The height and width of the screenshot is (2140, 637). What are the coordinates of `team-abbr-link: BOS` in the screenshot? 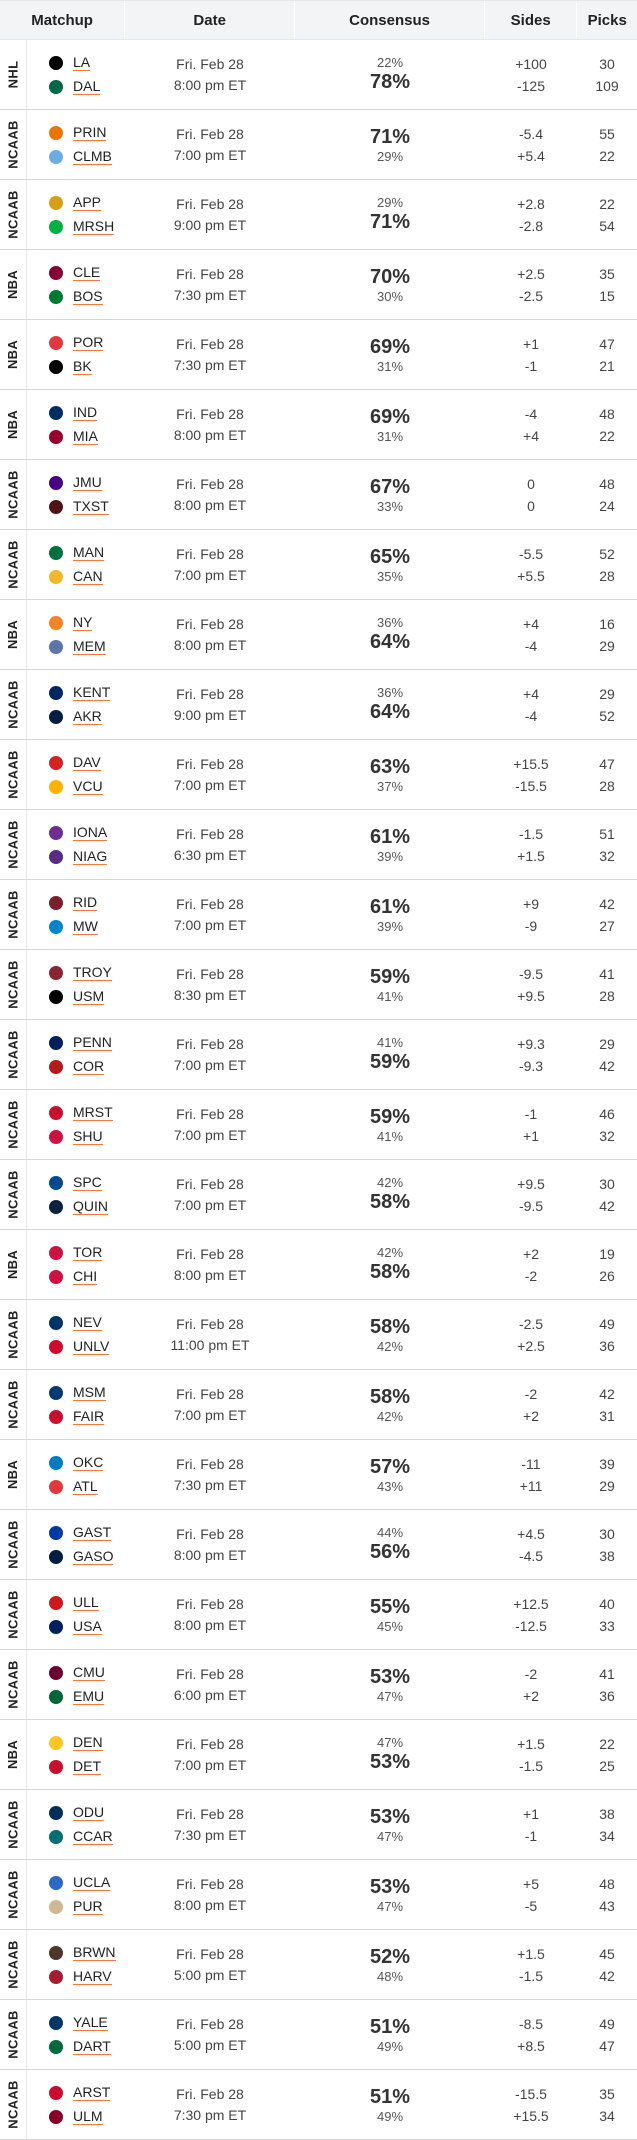 It's located at (88, 296).